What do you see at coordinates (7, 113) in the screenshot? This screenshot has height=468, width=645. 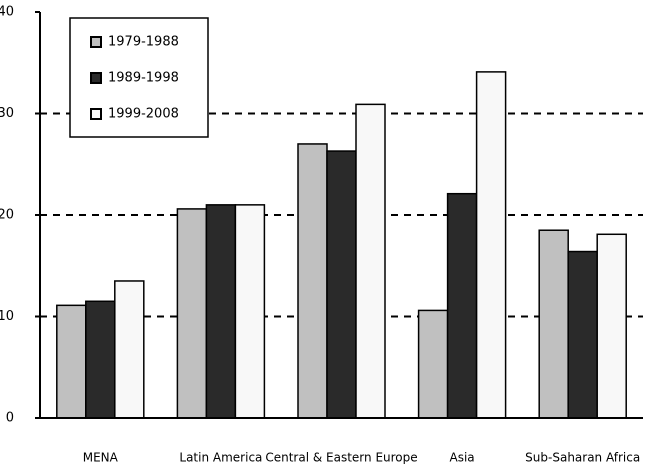 I see `y-tick-label: 30` at bounding box center [7, 113].